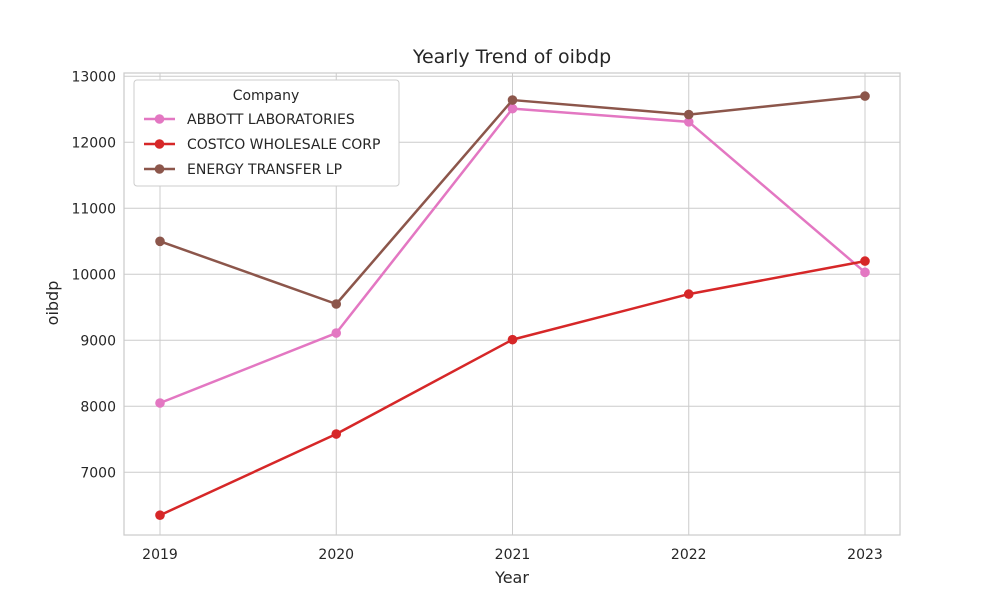 The image size is (1000, 600). Describe the element at coordinates (93, 209) in the screenshot. I see `y-tick-label: 11000` at that location.